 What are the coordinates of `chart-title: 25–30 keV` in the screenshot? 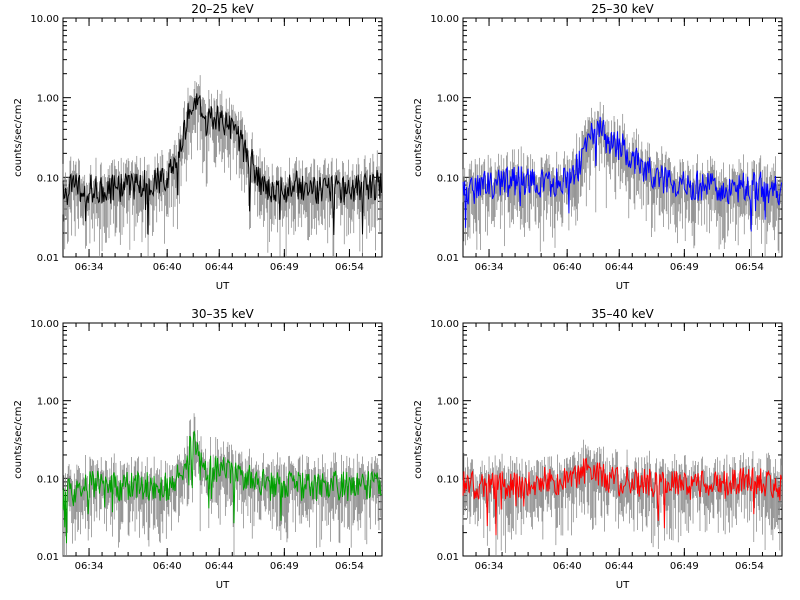 It's located at (622, 9).